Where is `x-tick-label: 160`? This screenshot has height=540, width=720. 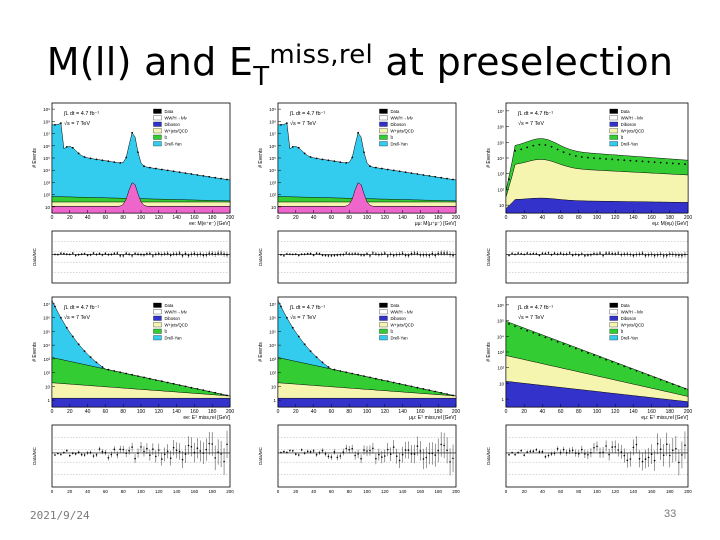 x-tick-label: 160 is located at coordinates (651, 412).